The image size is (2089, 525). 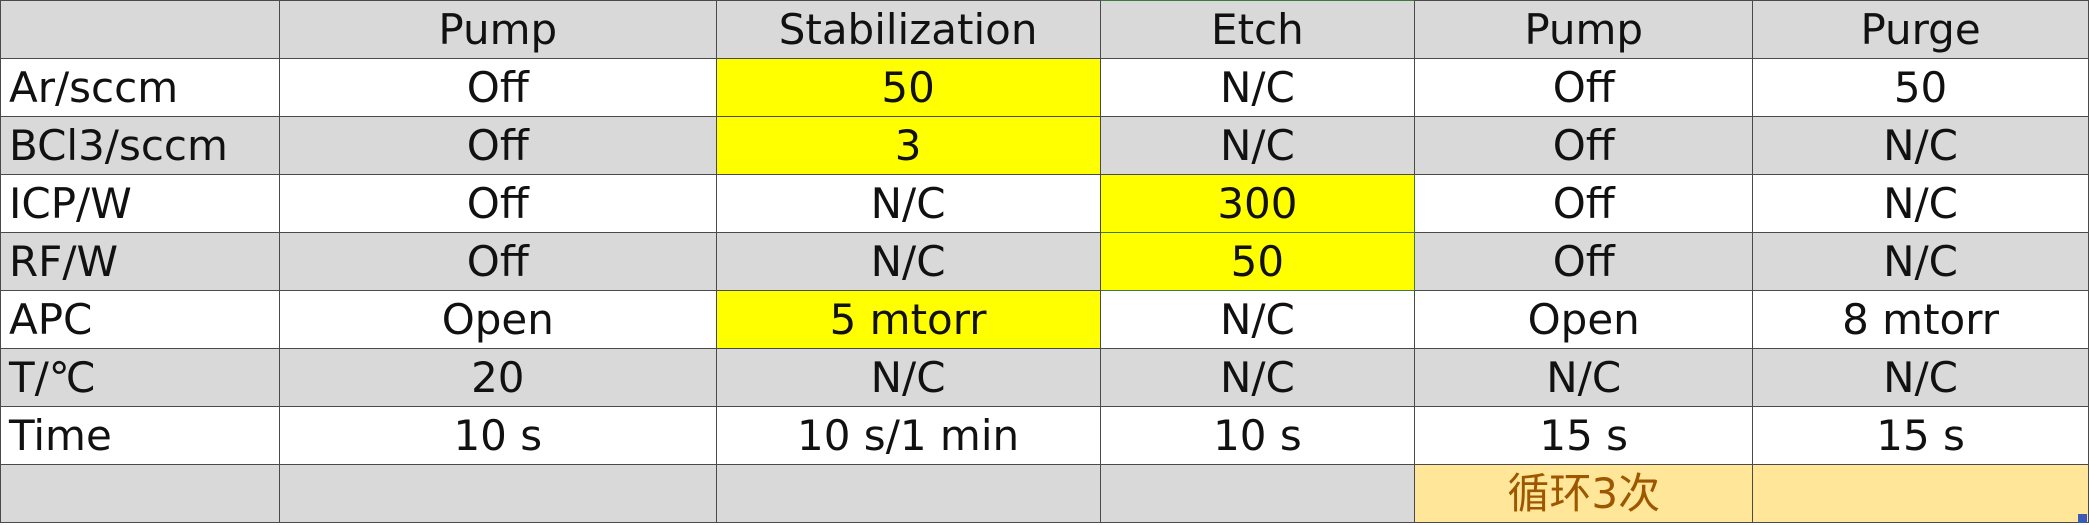 I want to click on header-cell-corner, so click(x=140, y=29).